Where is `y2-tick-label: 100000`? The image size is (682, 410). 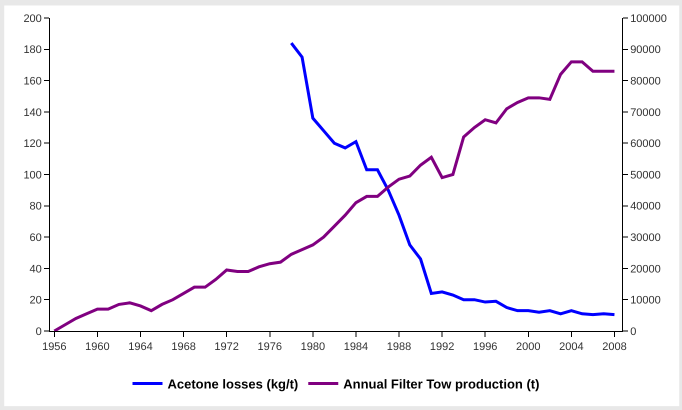
y2-tick-label: 100000 is located at coordinates (648, 18).